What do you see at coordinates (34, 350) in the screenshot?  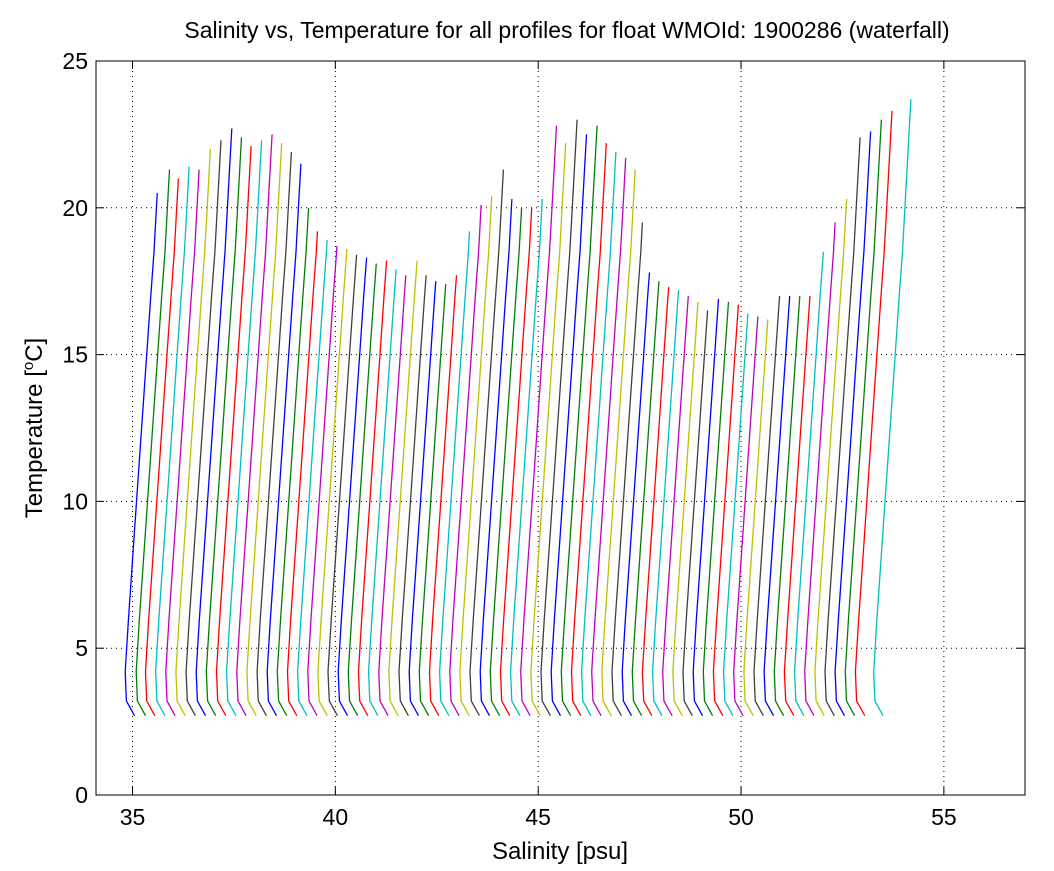 I see `y-axis-label-end: C]` at bounding box center [34, 350].